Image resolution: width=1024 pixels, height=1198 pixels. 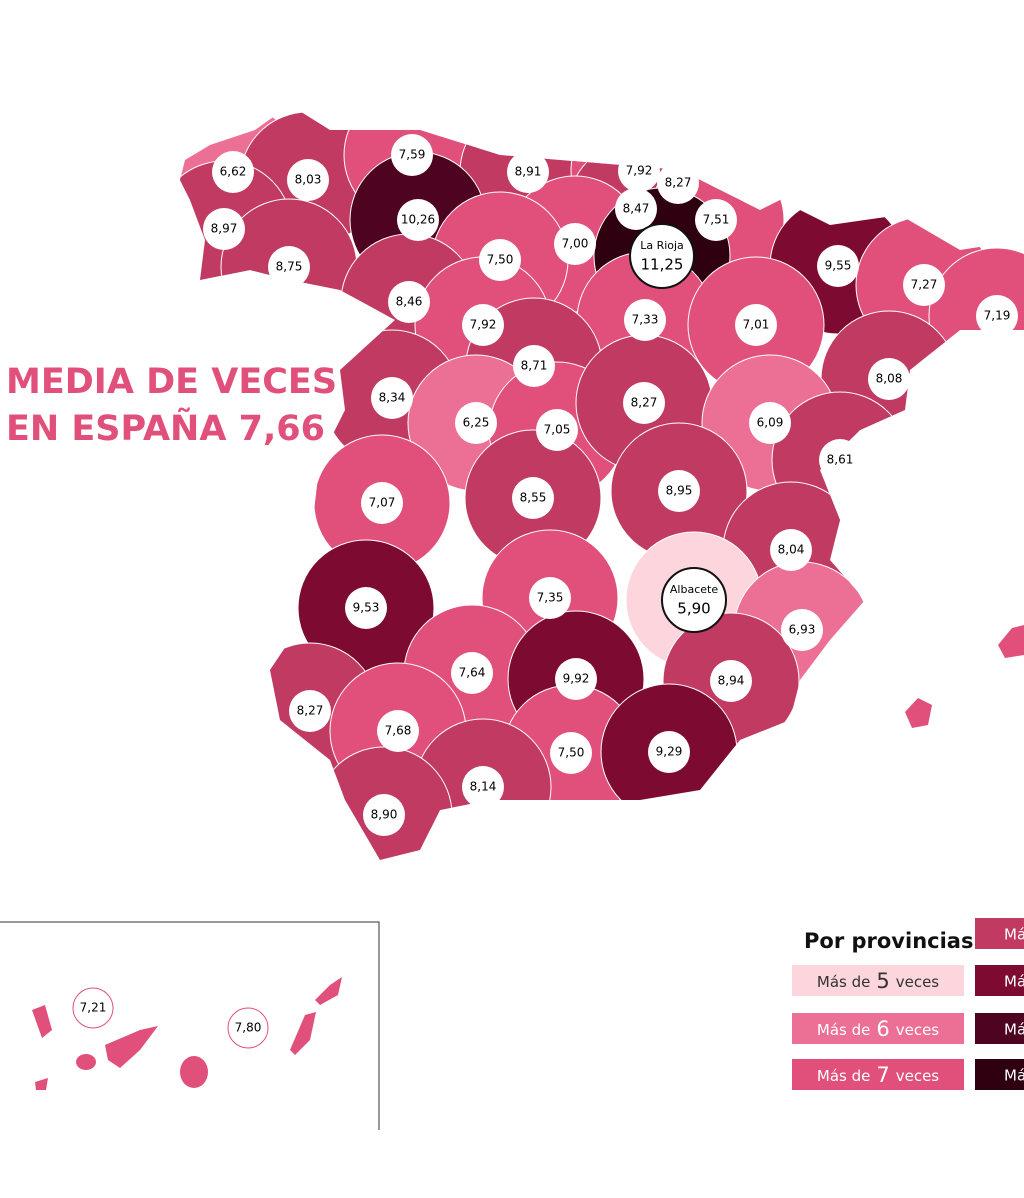 I want to click on province-value: 8,94, so click(x=731, y=681).